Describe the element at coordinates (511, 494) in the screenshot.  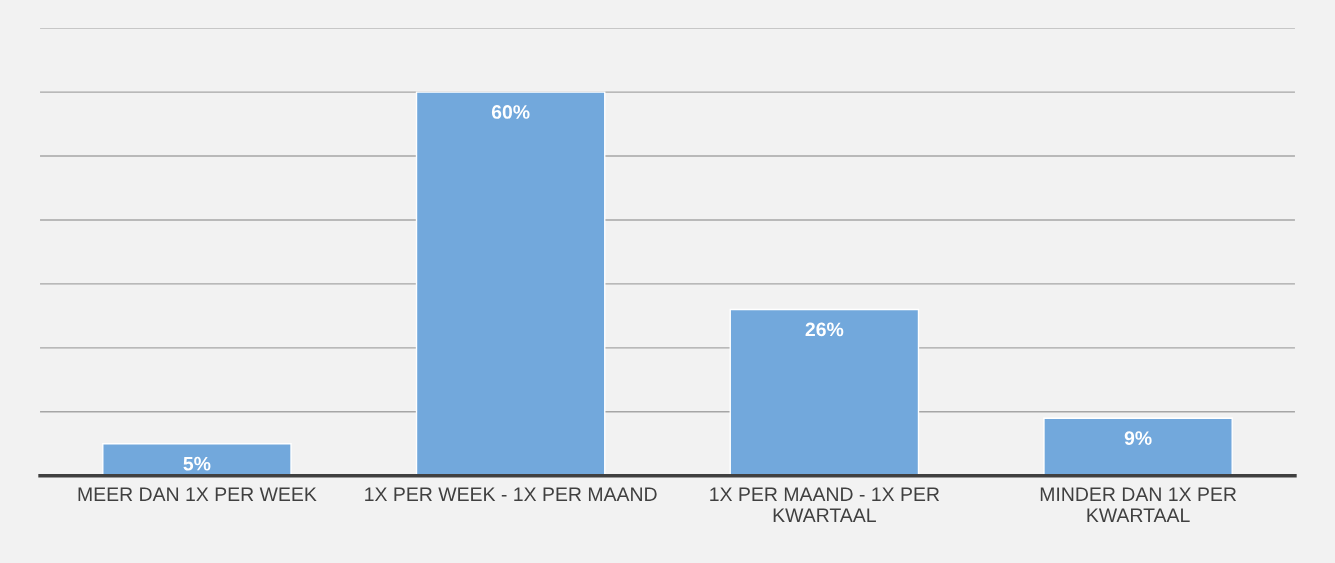
I see `x-tick-label: 1X PER WEEK - 1X PER MAAND` at that location.